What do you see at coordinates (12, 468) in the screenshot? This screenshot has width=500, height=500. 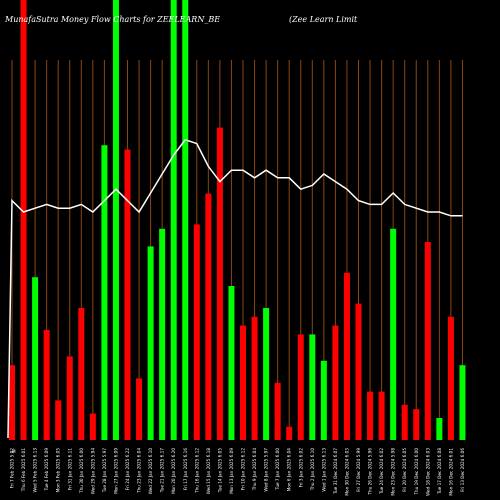 I see `x-tick-label: Fri 7 Feb 2025 5.92` at bounding box center [12, 468].